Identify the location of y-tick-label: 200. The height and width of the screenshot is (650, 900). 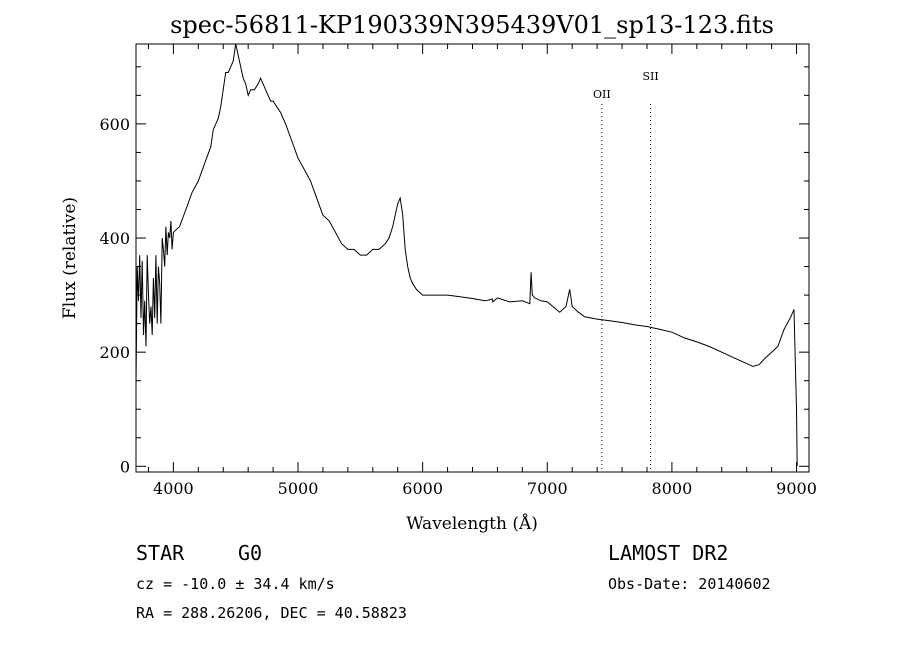
(114, 352).